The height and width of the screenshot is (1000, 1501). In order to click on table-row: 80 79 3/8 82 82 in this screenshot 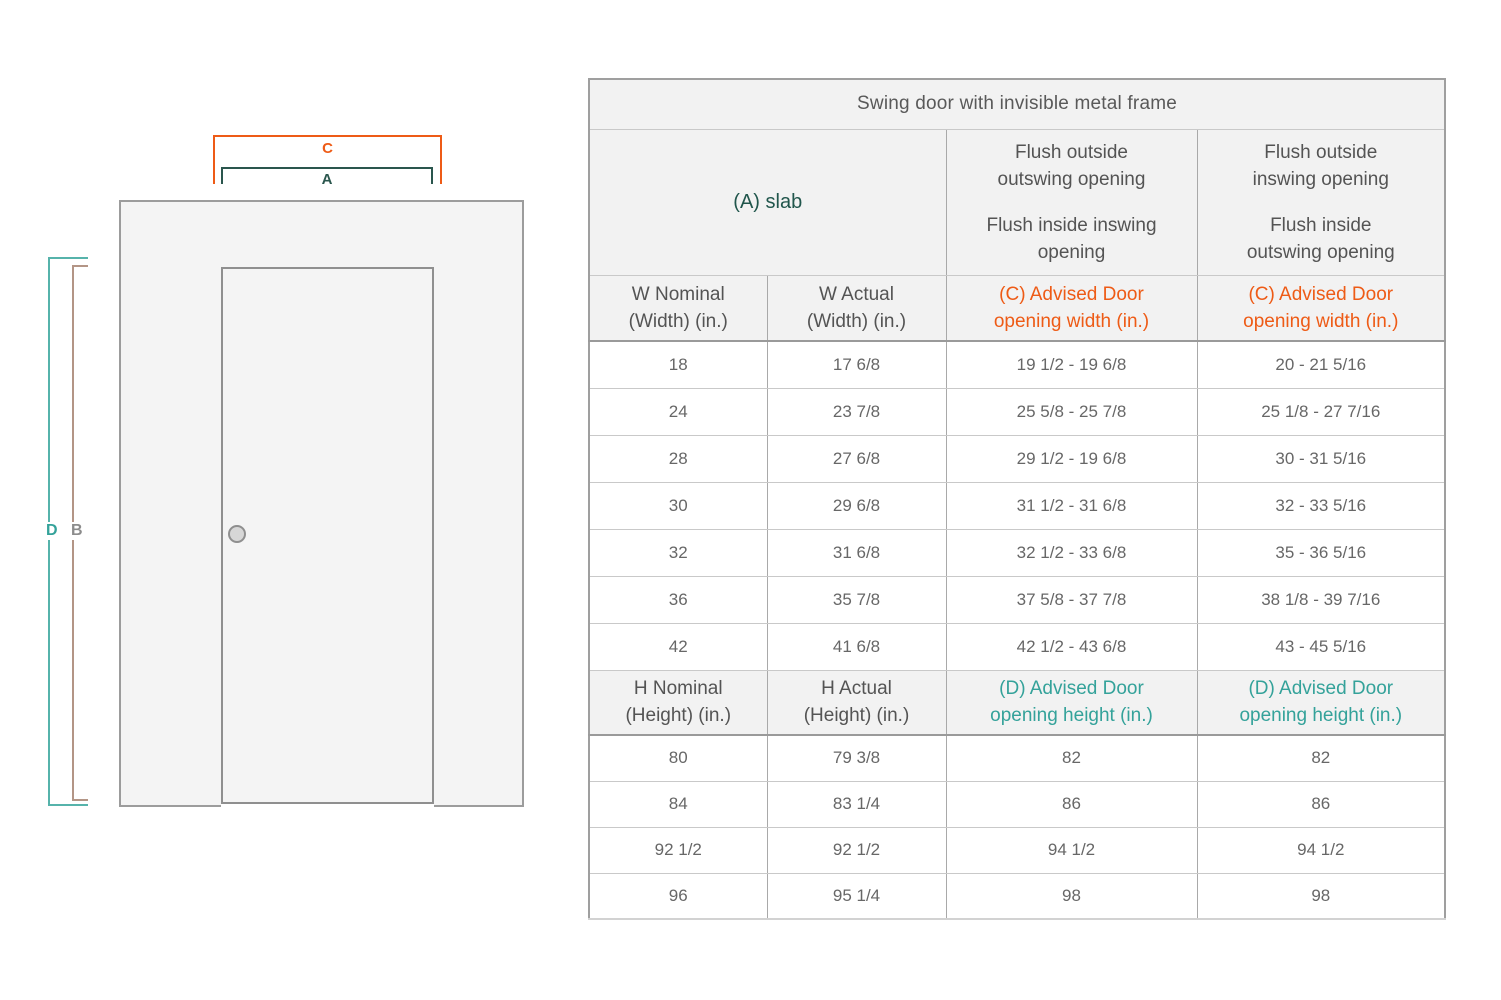, I will do `click(1017, 758)`.